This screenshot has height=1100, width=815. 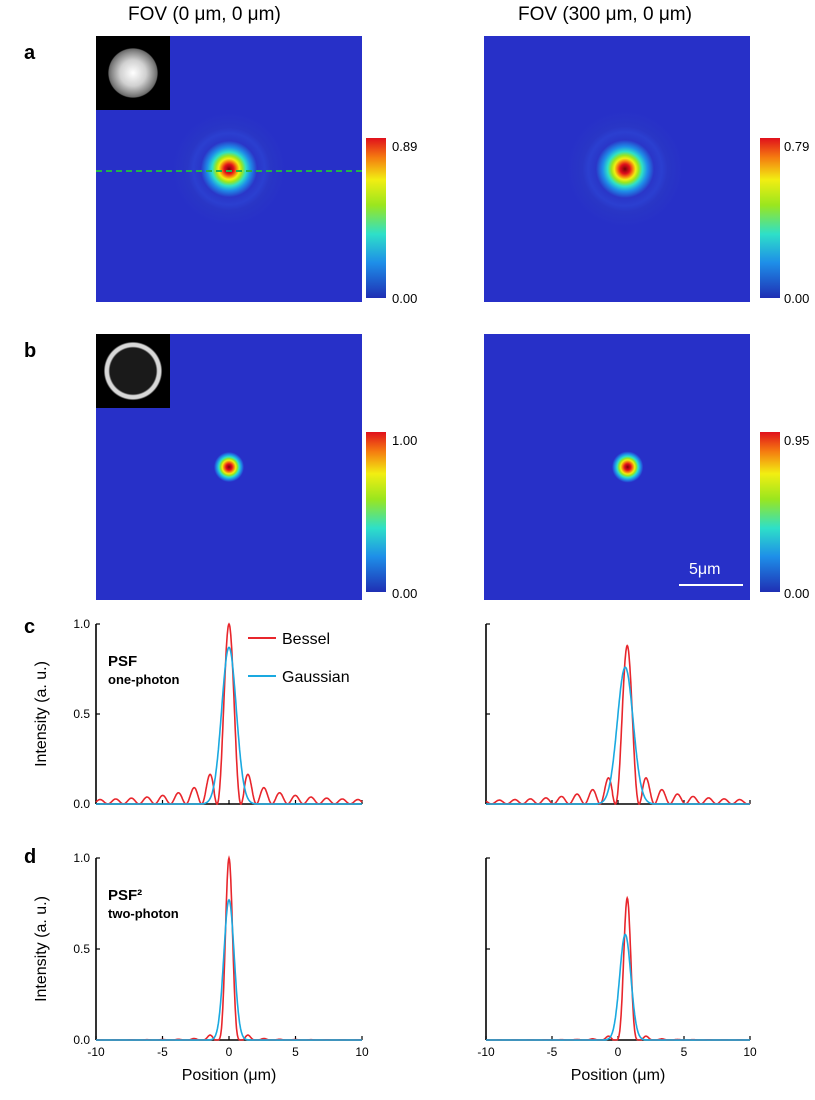 I want to click on colorbar-b-left-max: 1.00, so click(x=405, y=440).